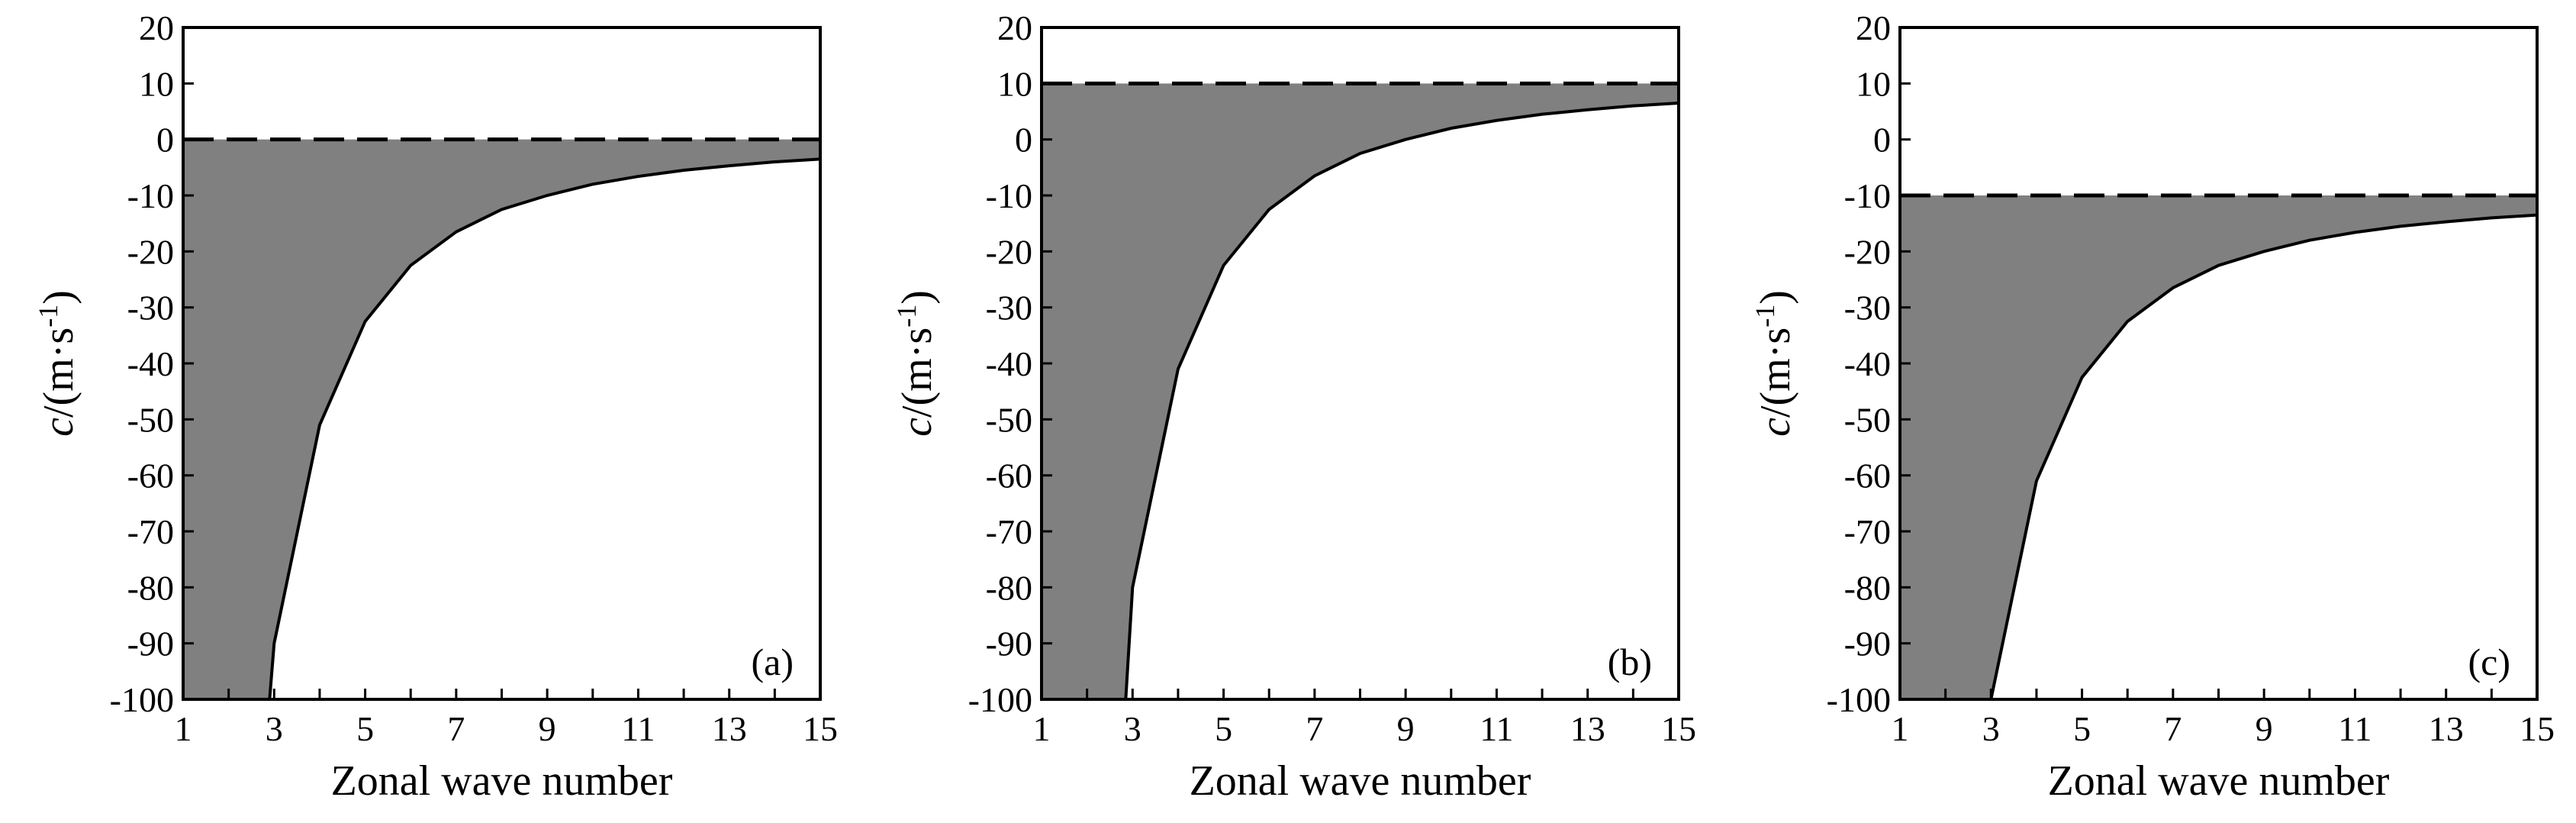 The image size is (2576, 823). Describe the element at coordinates (1630, 662) in the screenshot. I see `panel-label: (b)` at that location.